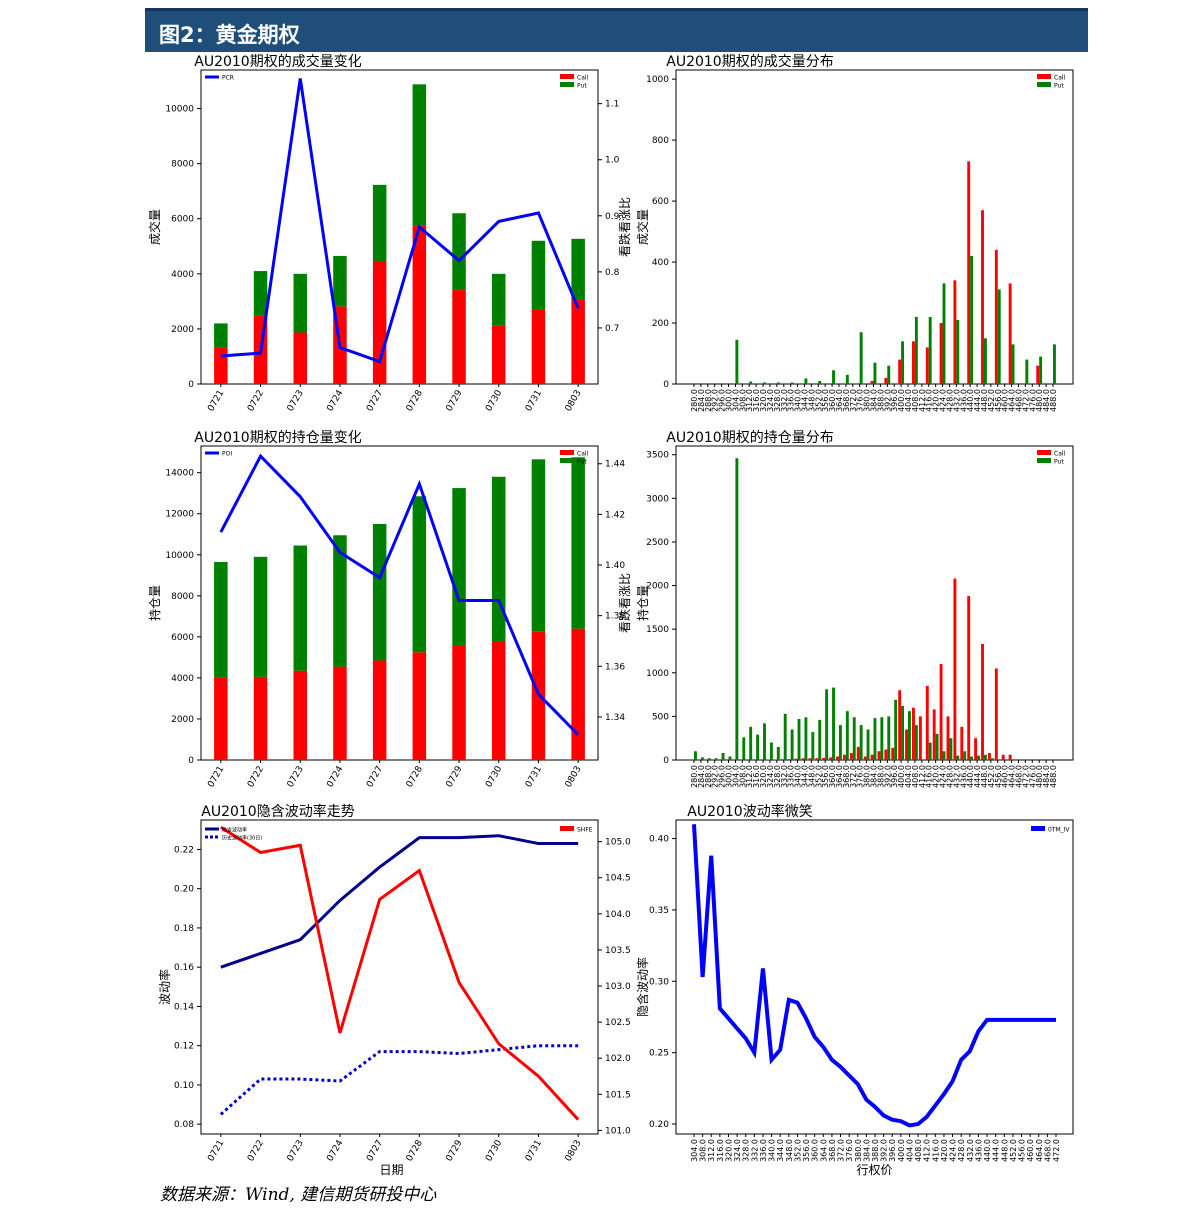  I want to click on x-tick-label: 312.0, so click(749, 776).